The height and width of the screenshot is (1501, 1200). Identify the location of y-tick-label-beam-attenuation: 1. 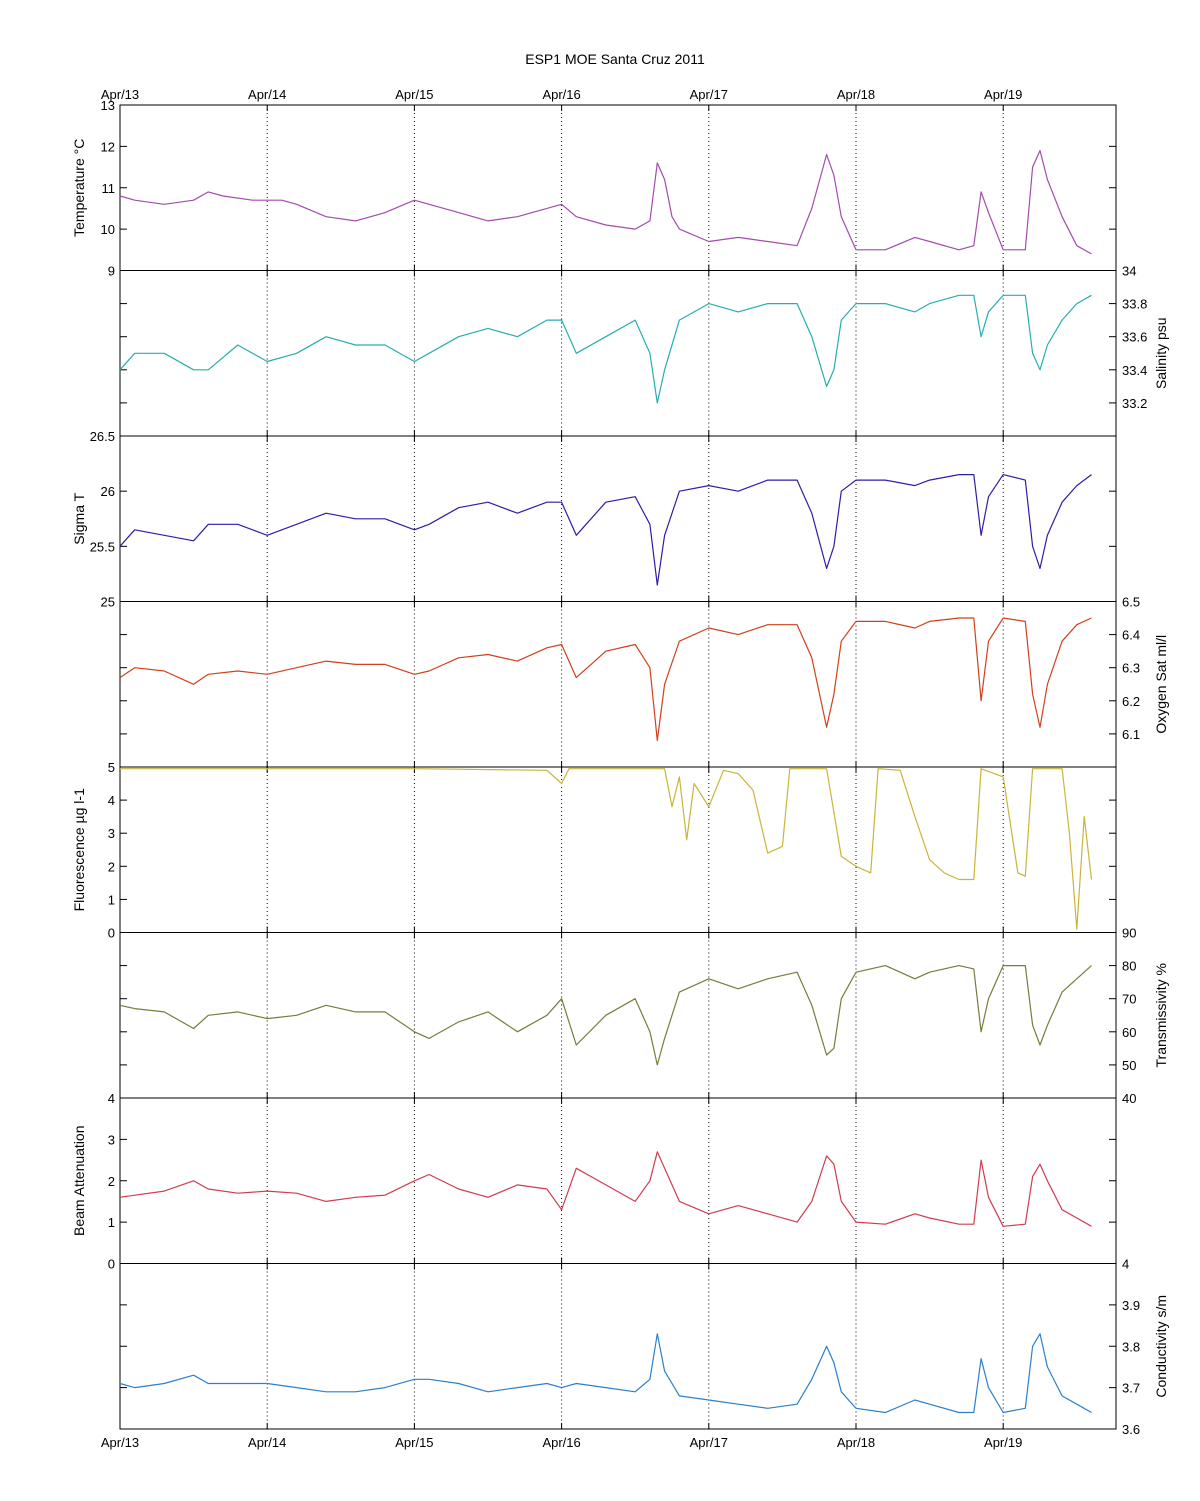
(111, 1222).